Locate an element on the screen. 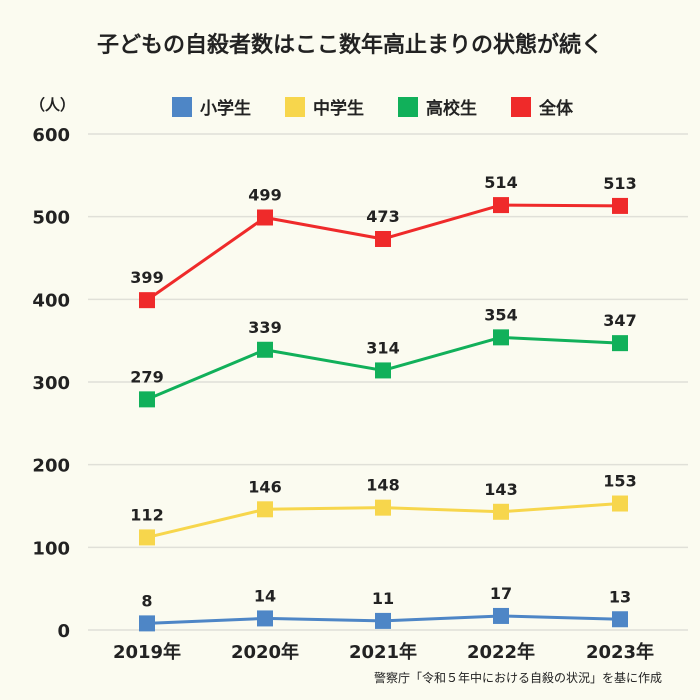 The width and height of the screenshot is (700, 700). chart-title: 子どもの自殺者数はここ数年高止まりの状態が続く is located at coordinates (350, 45).